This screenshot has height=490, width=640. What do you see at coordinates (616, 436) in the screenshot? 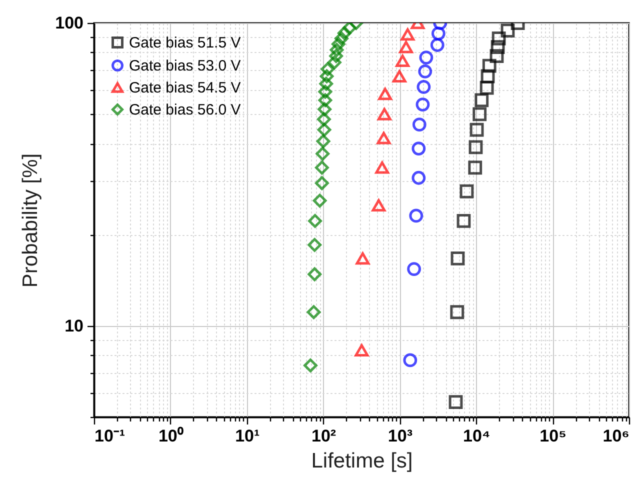
I see `x-tick-label: 10⁶` at bounding box center [616, 436].